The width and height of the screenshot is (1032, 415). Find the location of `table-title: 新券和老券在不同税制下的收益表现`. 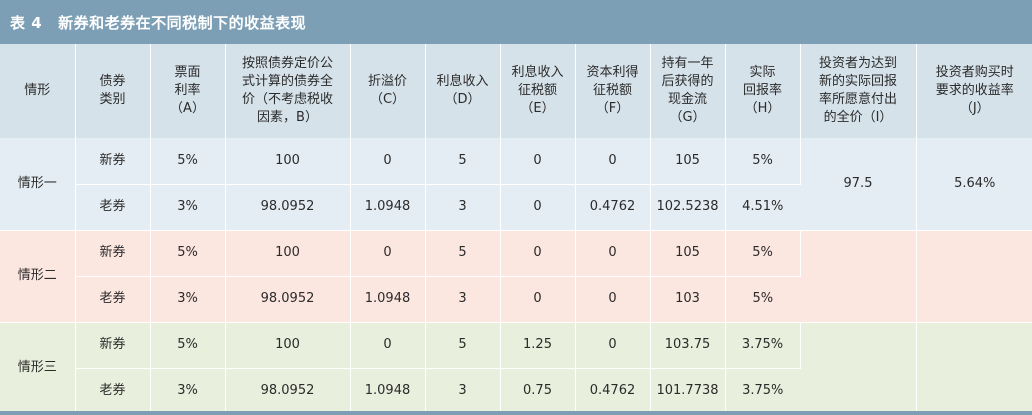

table-title: 新券和老券在不同税制下的收益表现 is located at coordinates (182, 22).